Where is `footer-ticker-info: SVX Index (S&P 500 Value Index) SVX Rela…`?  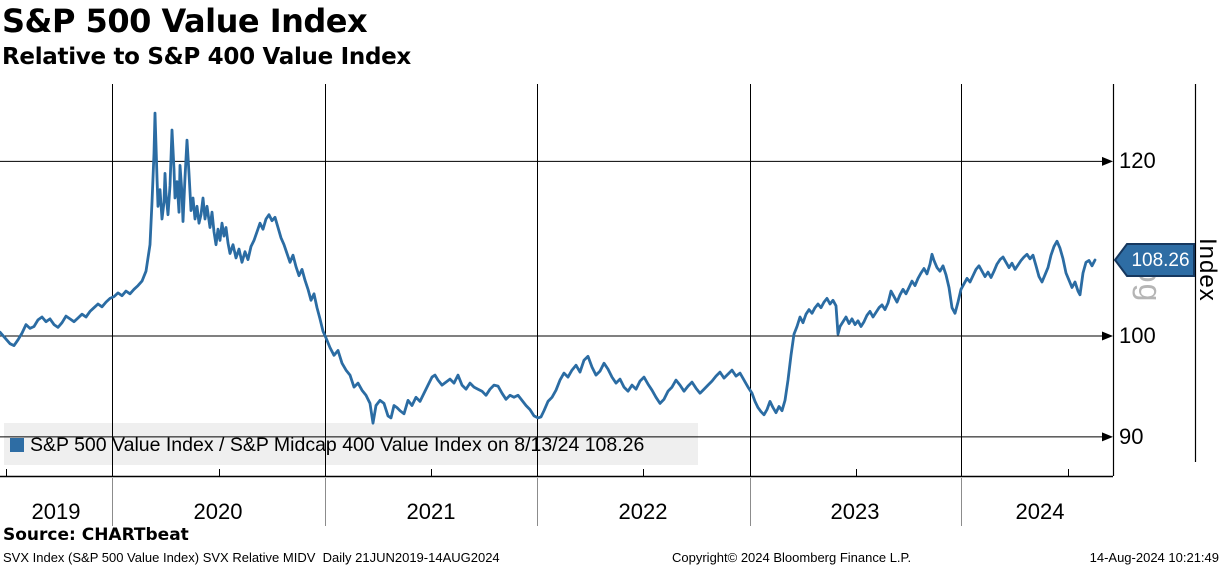 footer-ticker-info: SVX Index (S&P 500 Value Index) SVX Rela… is located at coordinates (251, 557).